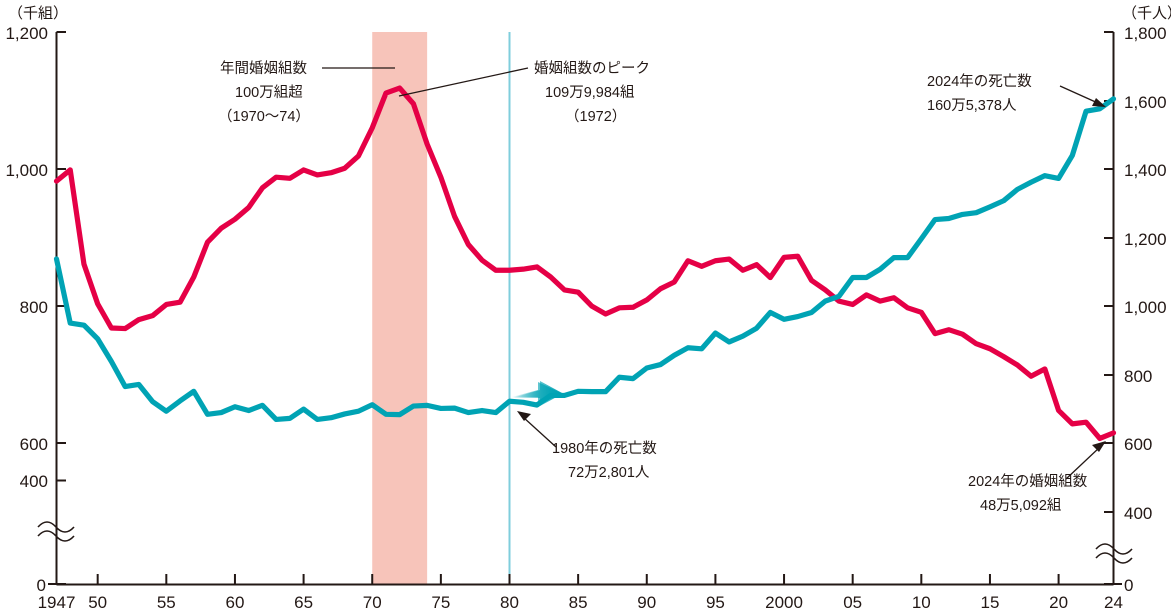 Image resolution: width=1171 pixels, height=616 pixels. I want to click on anno-peak-line1: 婚姻組数のピーク, so click(592, 68).